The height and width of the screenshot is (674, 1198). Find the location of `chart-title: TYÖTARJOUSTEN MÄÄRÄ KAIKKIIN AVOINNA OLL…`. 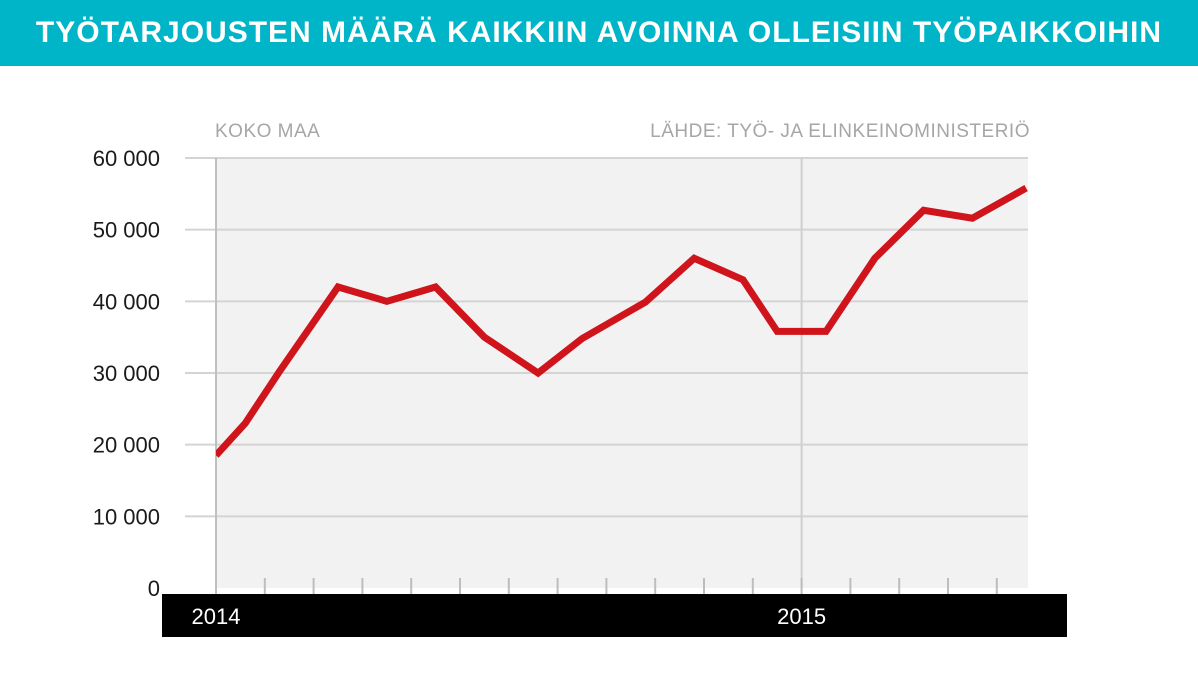

chart-title: TYÖTARJOUSTEN MÄÄRÄ KAIKKIIN AVOINNA OLL… is located at coordinates (599, 32).